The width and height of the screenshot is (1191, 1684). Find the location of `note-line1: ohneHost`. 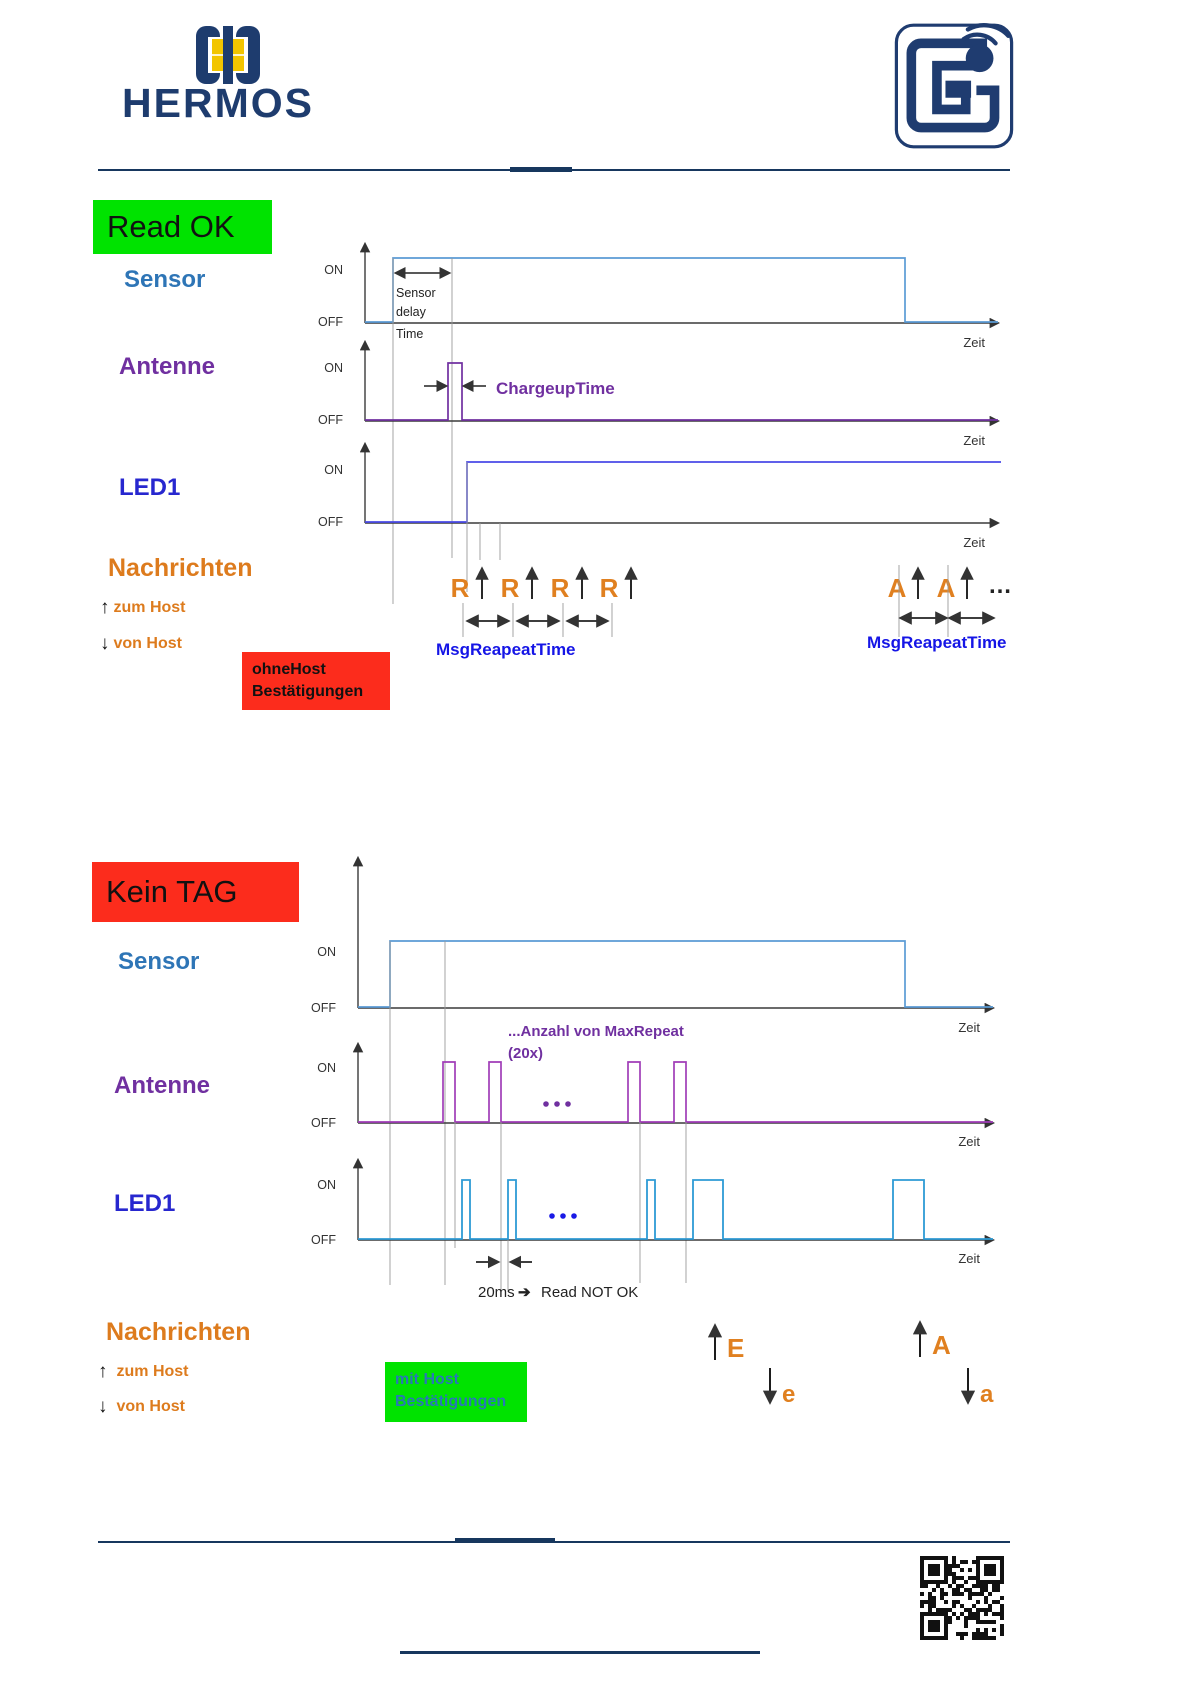

note-line1: ohneHost is located at coordinates (289, 669).